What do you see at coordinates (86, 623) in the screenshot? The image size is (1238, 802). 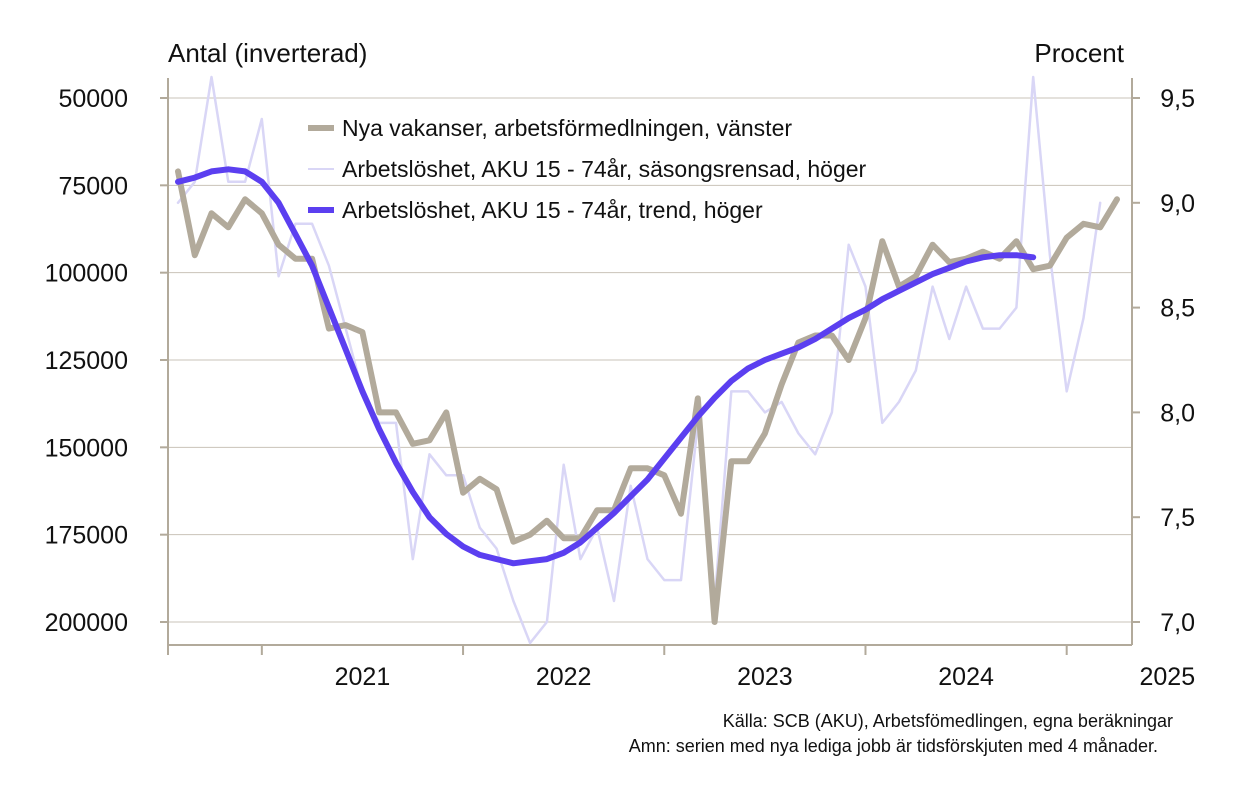 I see `left-tick-label: 200000` at bounding box center [86, 623].